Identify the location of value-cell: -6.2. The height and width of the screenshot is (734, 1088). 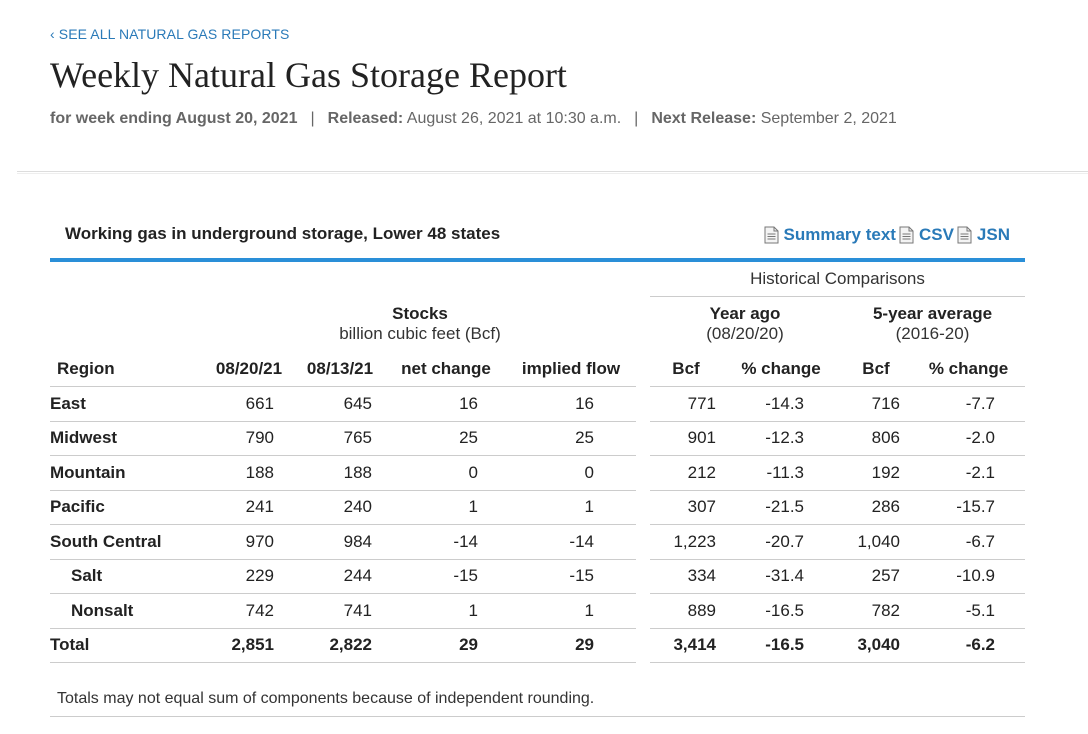
(968, 645).